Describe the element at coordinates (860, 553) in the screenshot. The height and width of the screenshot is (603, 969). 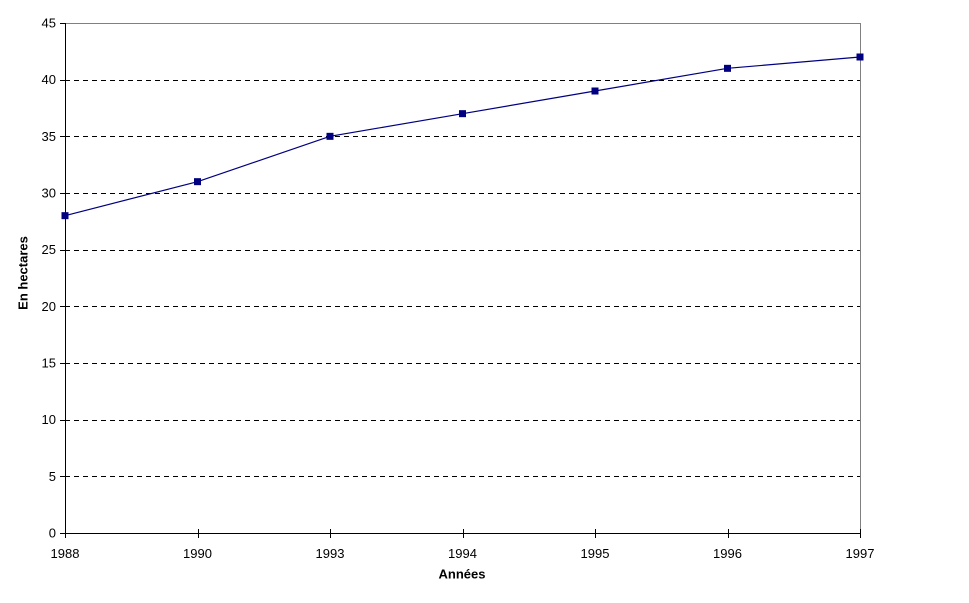
I see `x-tick-label: 1997` at that location.